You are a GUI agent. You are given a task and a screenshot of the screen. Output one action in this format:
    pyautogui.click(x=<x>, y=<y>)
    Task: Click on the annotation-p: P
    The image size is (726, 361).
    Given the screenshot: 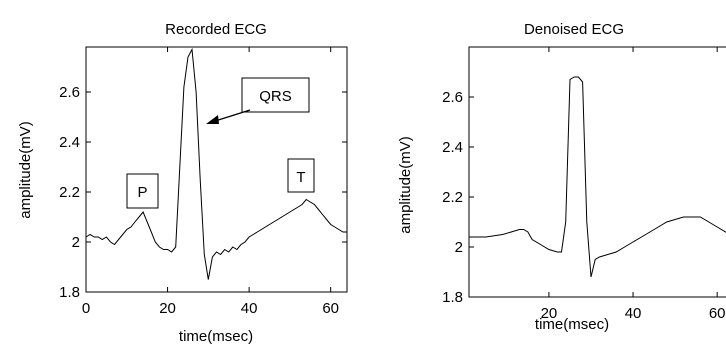 What is the action you would take?
    pyautogui.click(x=142, y=191)
    